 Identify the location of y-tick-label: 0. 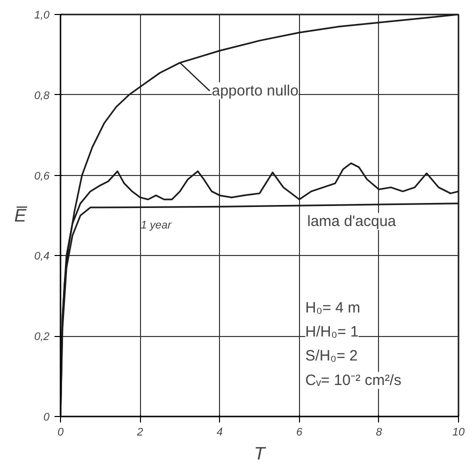
(46, 418).